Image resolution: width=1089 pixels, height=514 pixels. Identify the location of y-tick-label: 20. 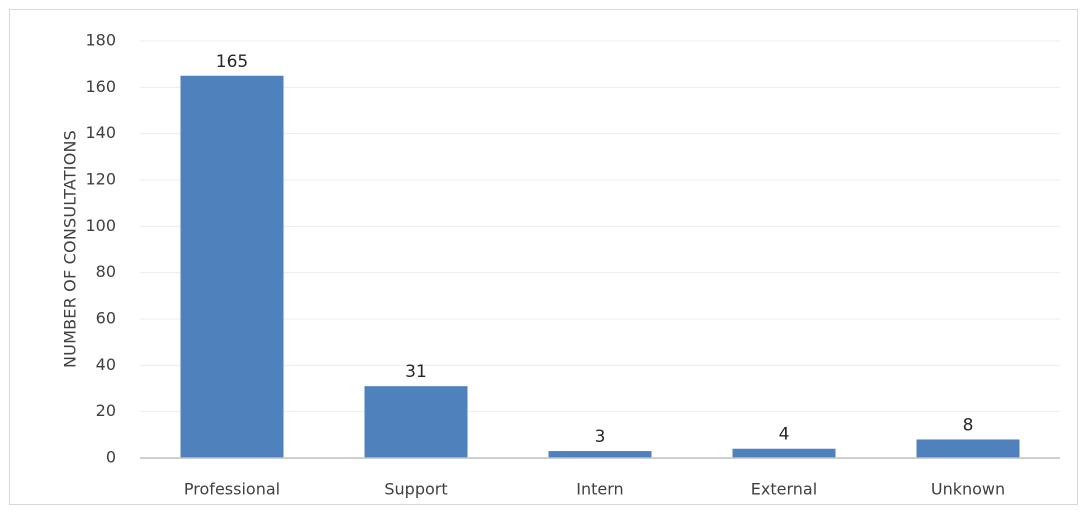
(106, 410).